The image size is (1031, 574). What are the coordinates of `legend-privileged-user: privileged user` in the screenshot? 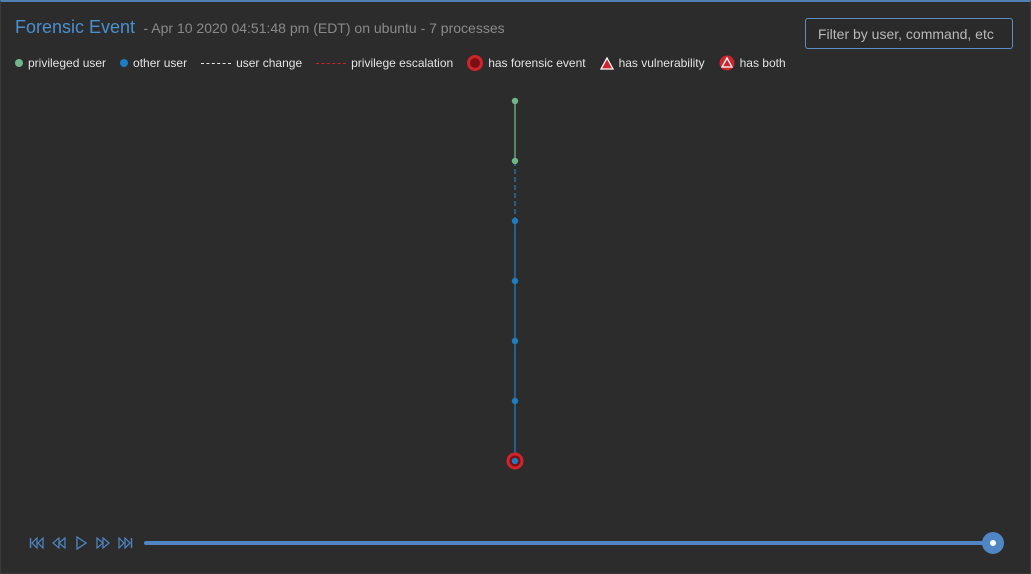 It's located at (60, 63).